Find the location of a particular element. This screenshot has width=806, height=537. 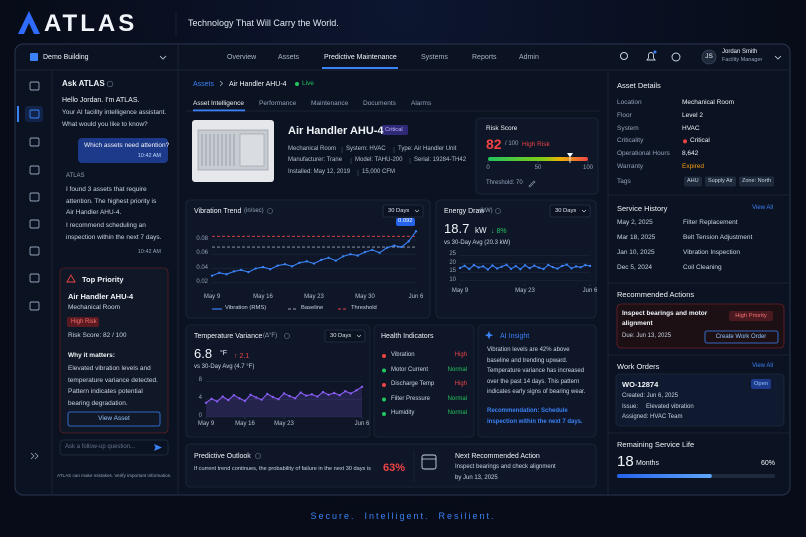

area is located at coordinates (284, 401).